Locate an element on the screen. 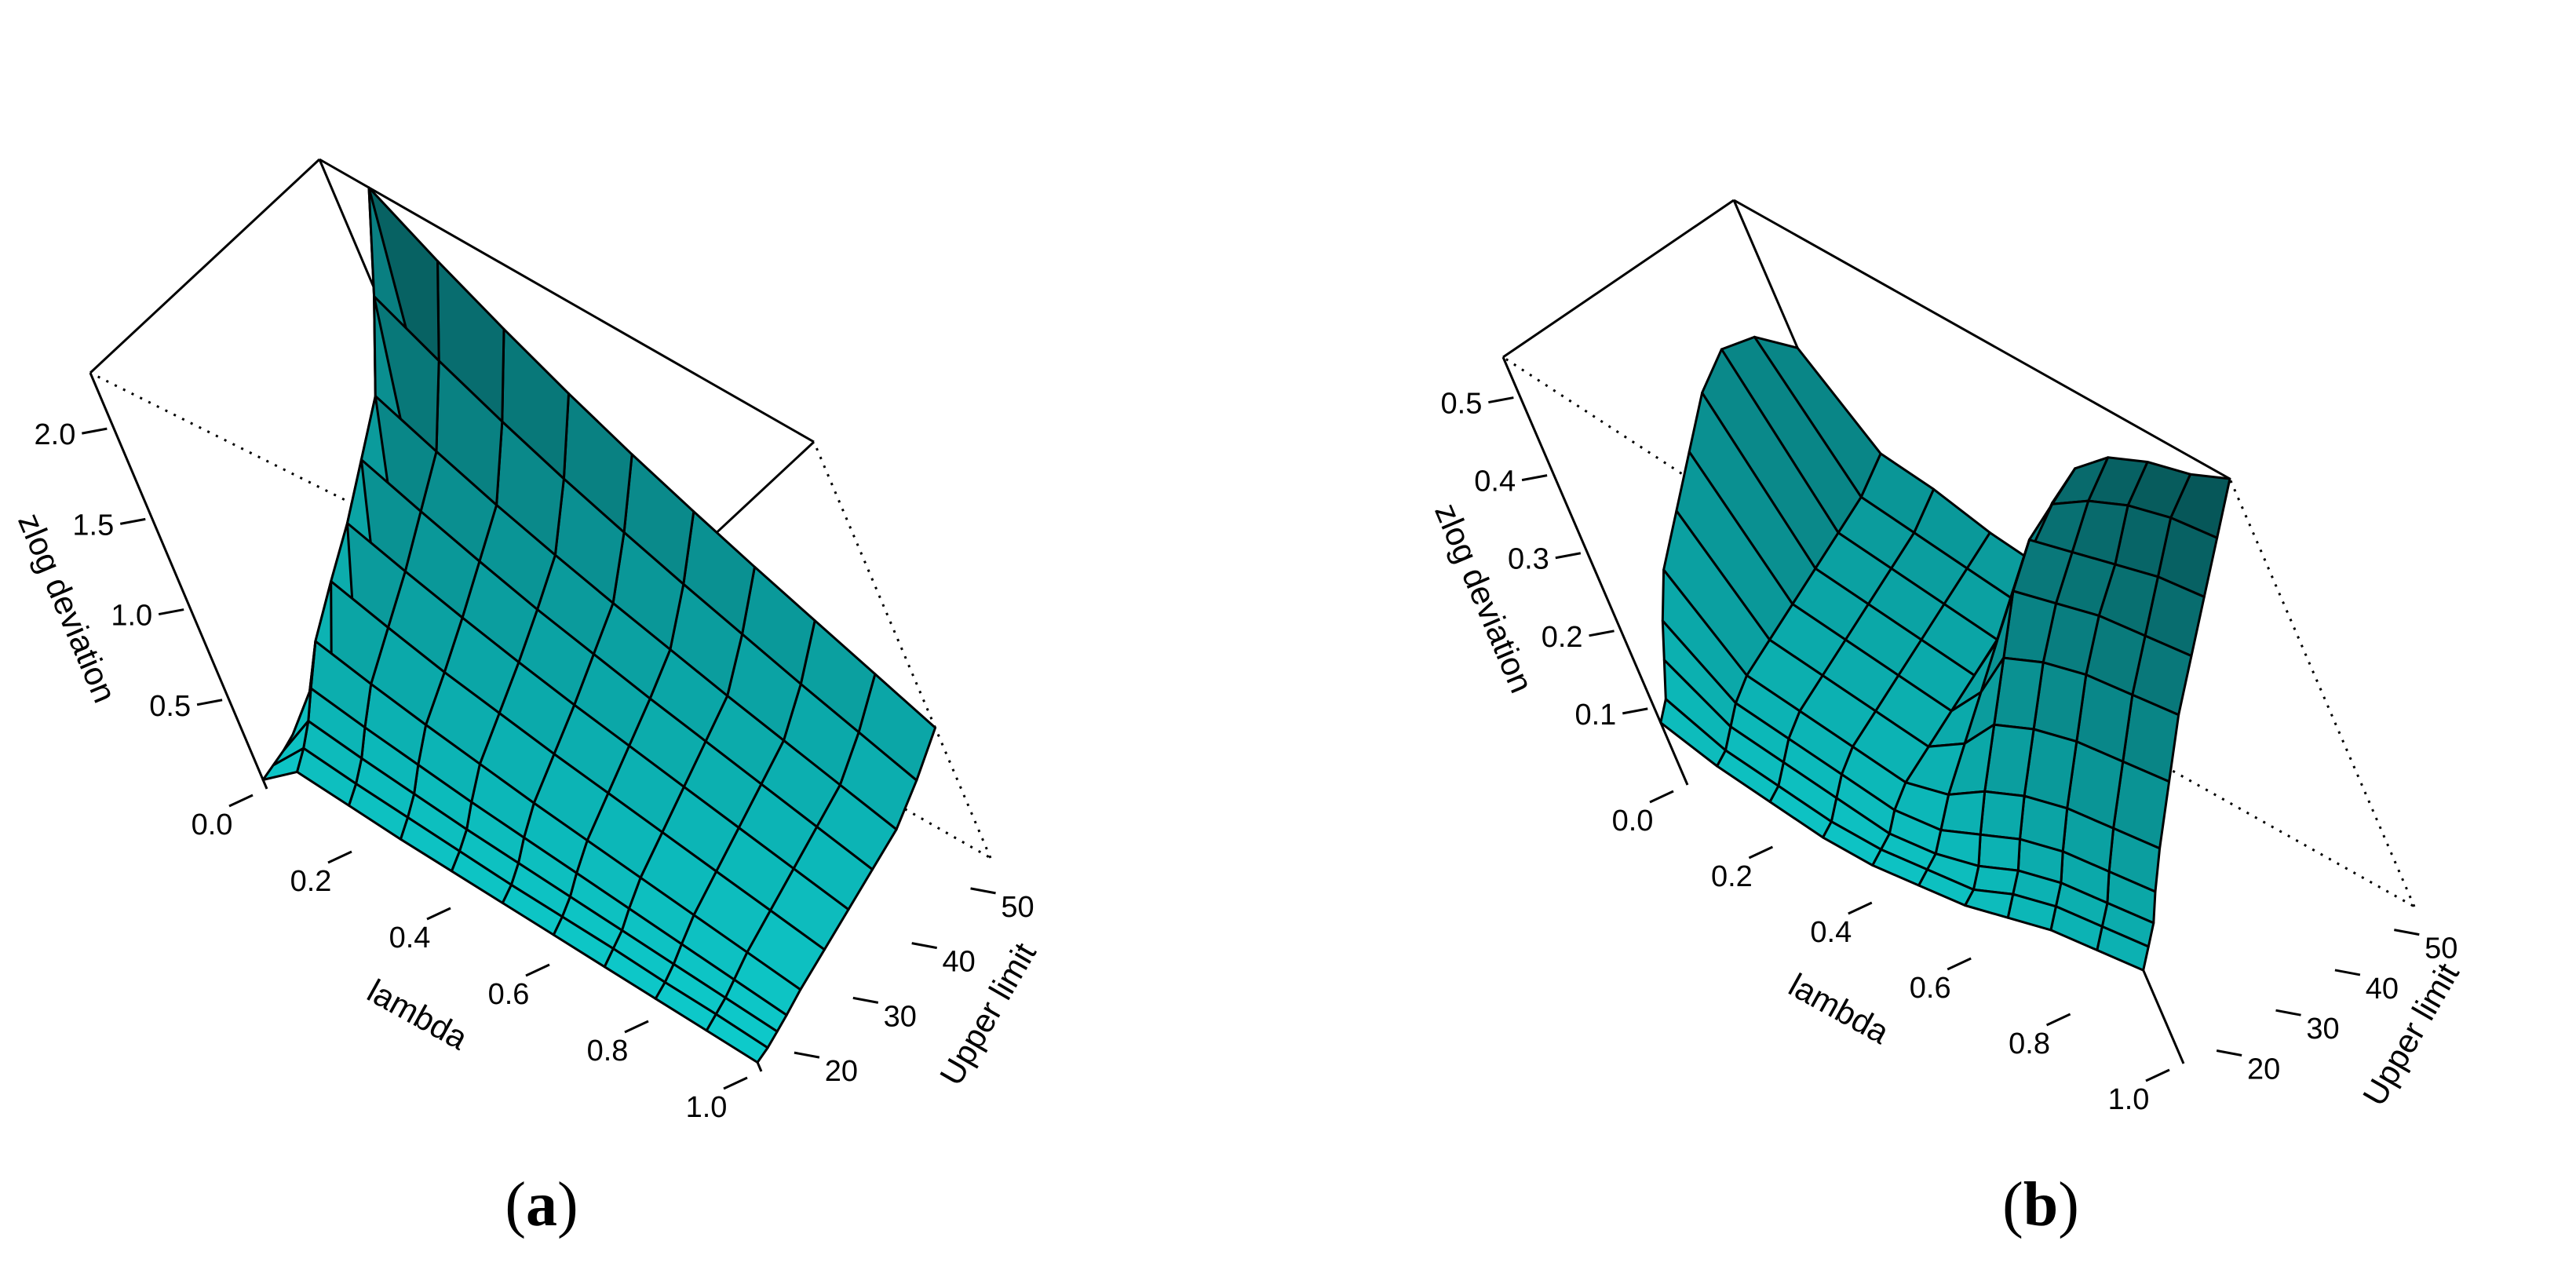 The width and height of the screenshot is (2576, 1281). z-tick-label: 0.1 is located at coordinates (1595, 715).